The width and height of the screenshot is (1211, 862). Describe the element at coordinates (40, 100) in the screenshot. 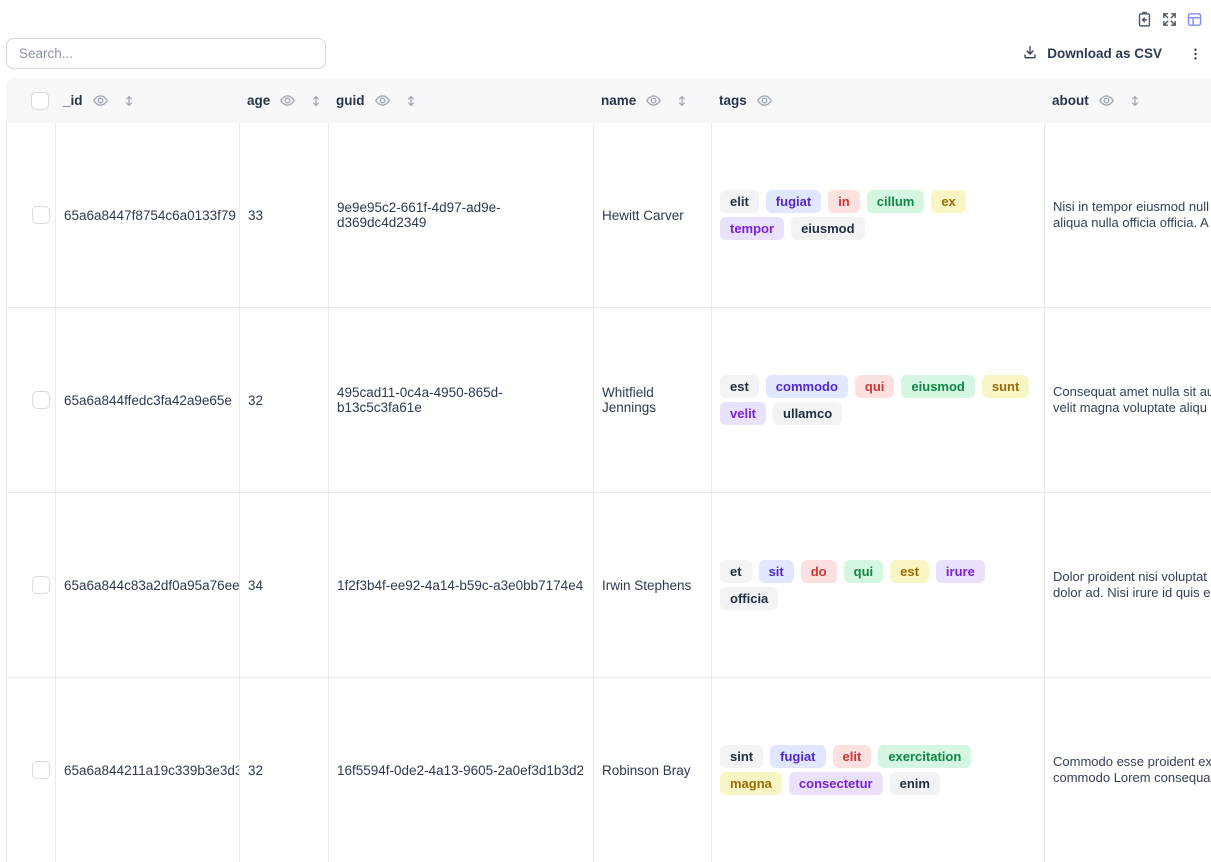

I see `select-all-checkbox` at that location.